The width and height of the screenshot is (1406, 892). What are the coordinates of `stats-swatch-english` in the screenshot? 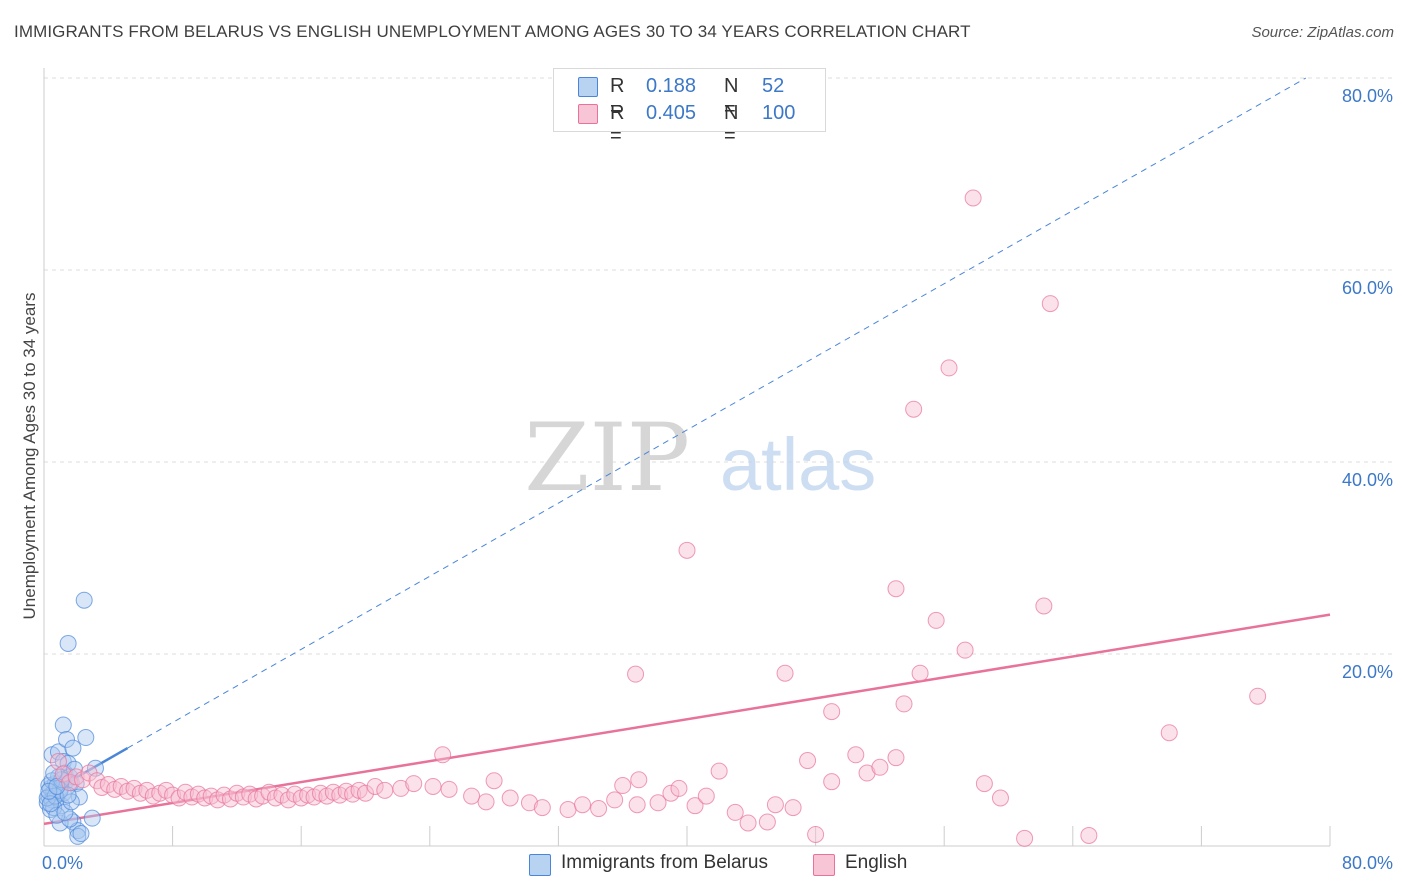 It's located at (588, 114).